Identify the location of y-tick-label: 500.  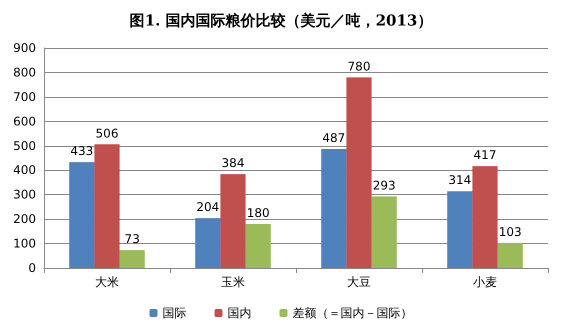
(24, 145).